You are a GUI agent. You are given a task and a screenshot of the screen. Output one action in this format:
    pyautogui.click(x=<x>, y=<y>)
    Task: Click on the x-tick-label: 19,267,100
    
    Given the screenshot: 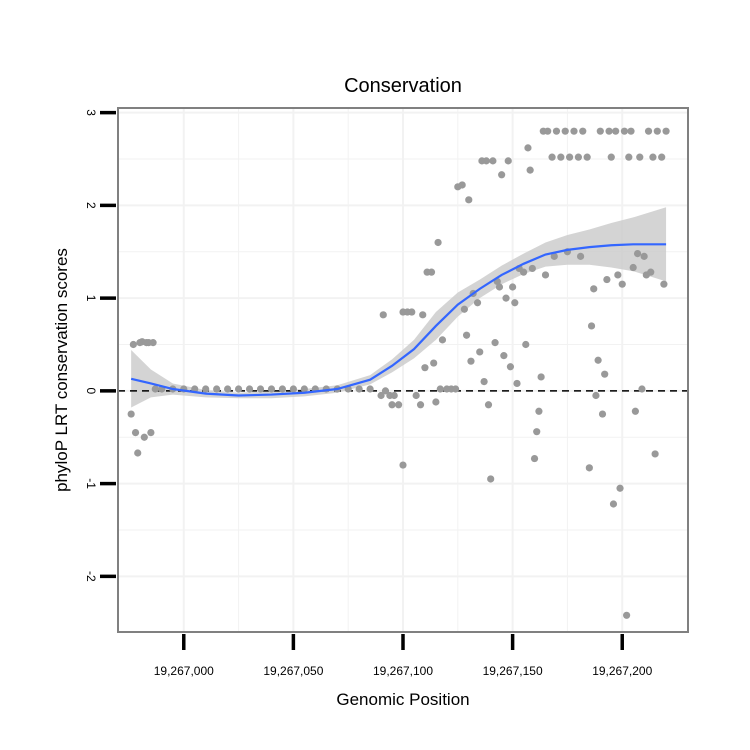 What is the action you would take?
    pyautogui.click(x=403, y=671)
    